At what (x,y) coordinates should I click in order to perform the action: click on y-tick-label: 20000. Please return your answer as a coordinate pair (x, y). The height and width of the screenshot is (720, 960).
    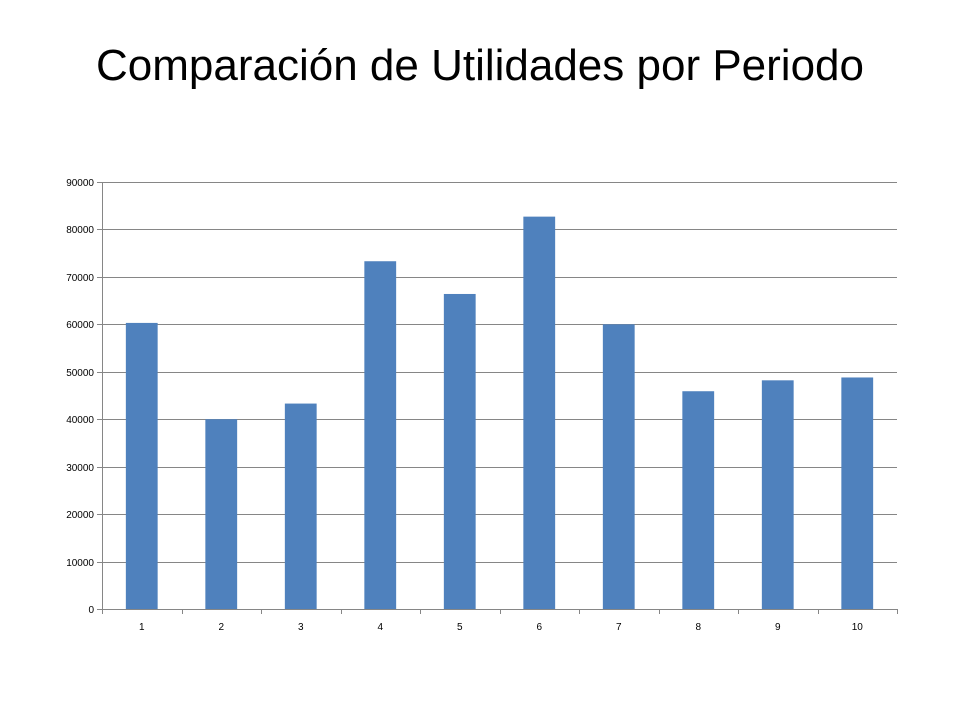
    Looking at the image, I should click on (80, 515).